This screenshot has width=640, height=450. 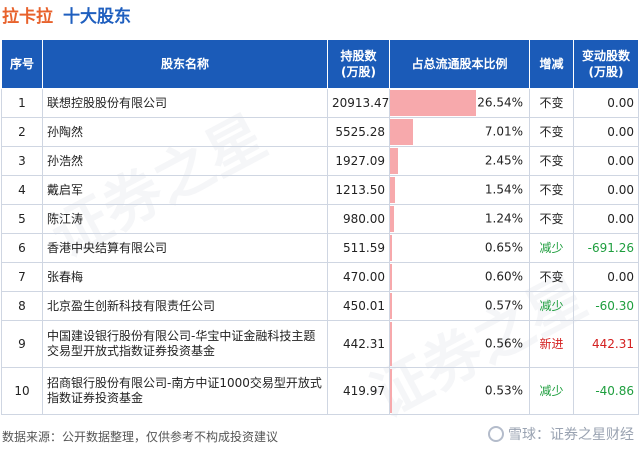 I want to click on row-holder-name: 张春梅, so click(x=185, y=277).